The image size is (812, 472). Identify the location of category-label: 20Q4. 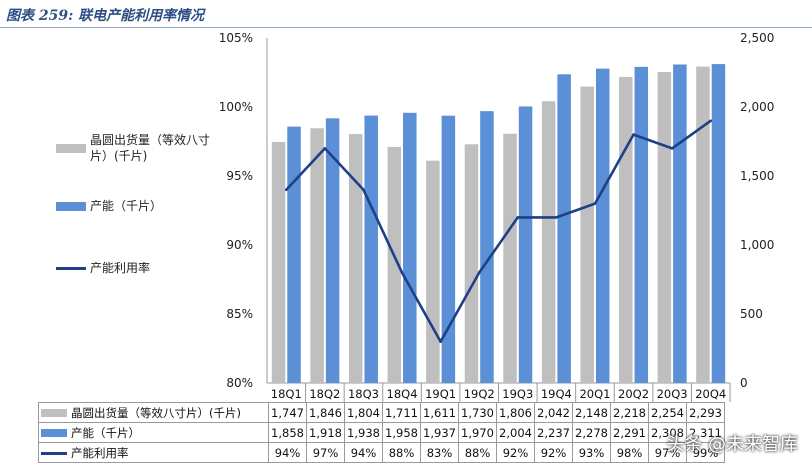
(710, 394).